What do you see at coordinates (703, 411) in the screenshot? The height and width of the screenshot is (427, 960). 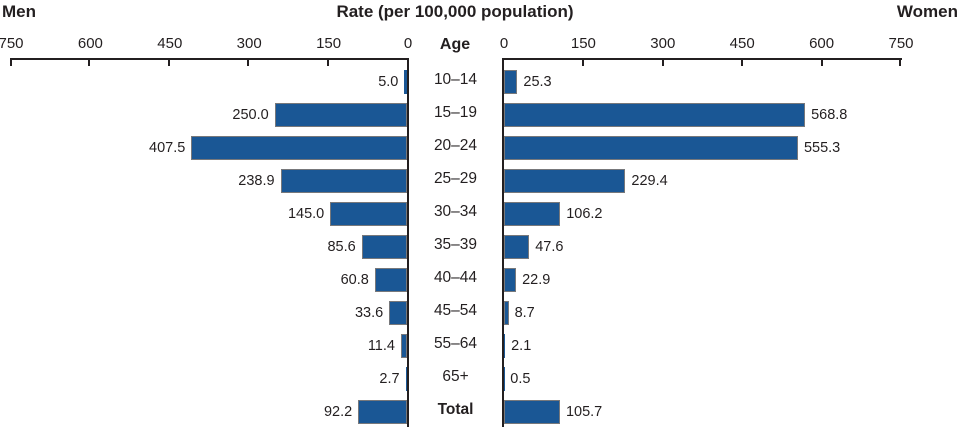 I see `women-row: 105.7` at bounding box center [703, 411].